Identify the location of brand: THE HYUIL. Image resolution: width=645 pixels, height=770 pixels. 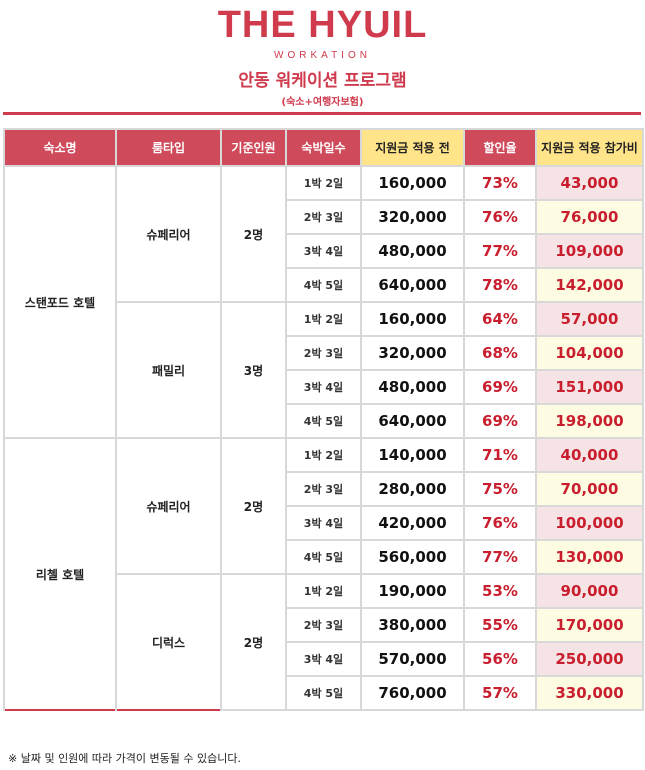
(322, 25).